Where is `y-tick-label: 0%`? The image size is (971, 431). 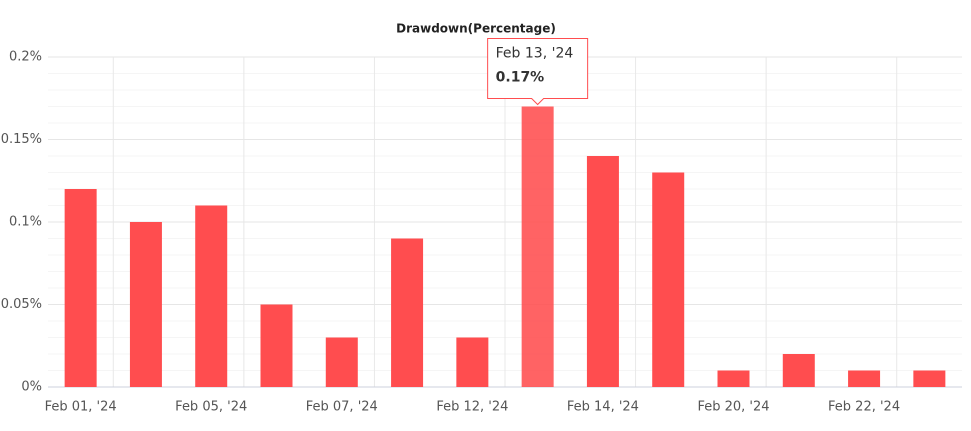 y-tick-label: 0% is located at coordinates (31, 387).